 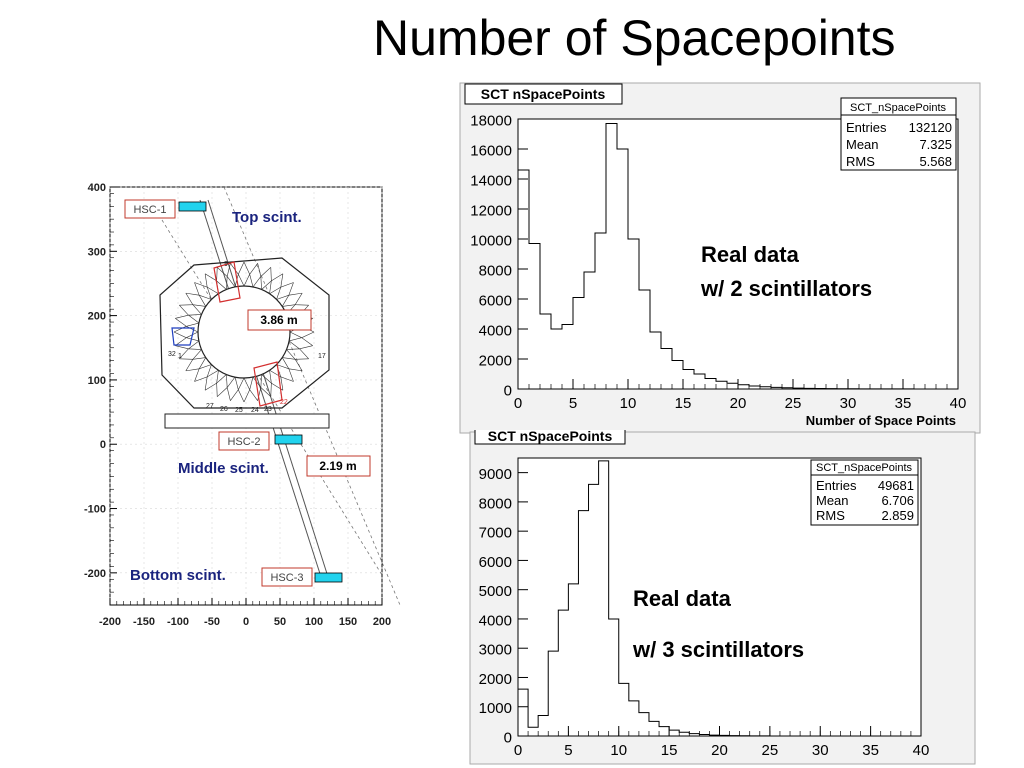 I want to click on sct-inner-ring, so click(x=244, y=332).